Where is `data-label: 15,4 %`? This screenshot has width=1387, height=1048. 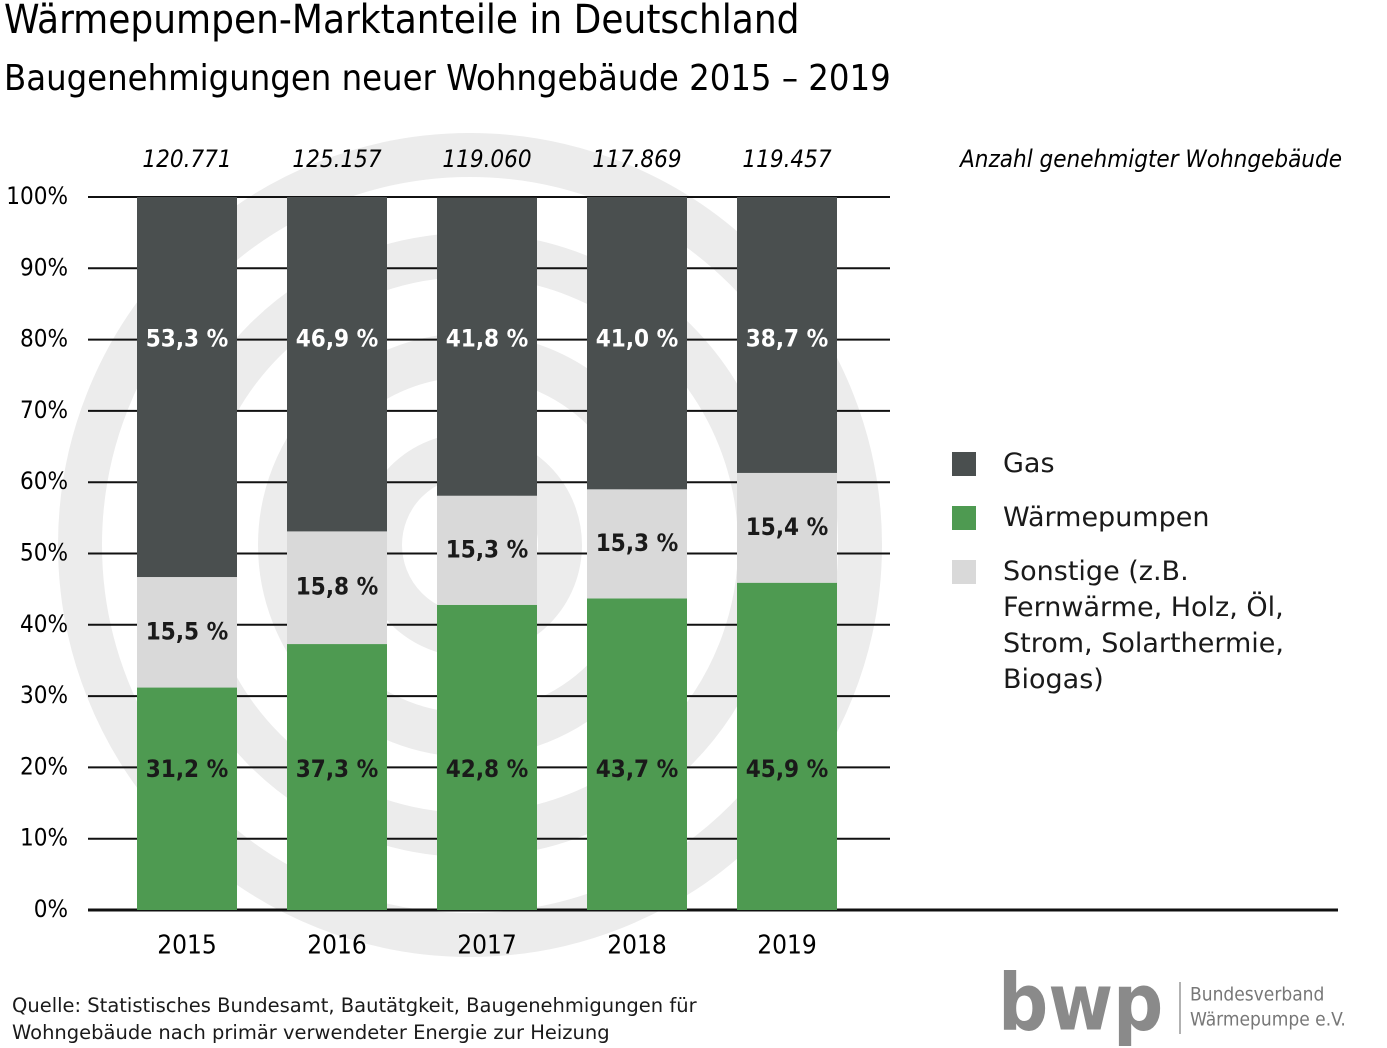 data-label: 15,4 % is located at coordinates (787, 527).